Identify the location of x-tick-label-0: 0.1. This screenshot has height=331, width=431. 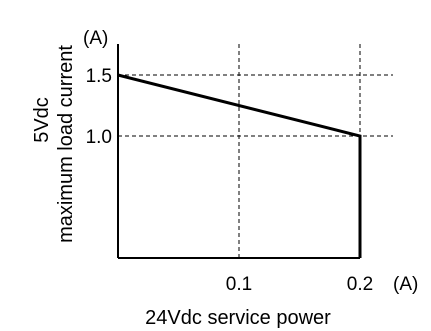
(239, 284).